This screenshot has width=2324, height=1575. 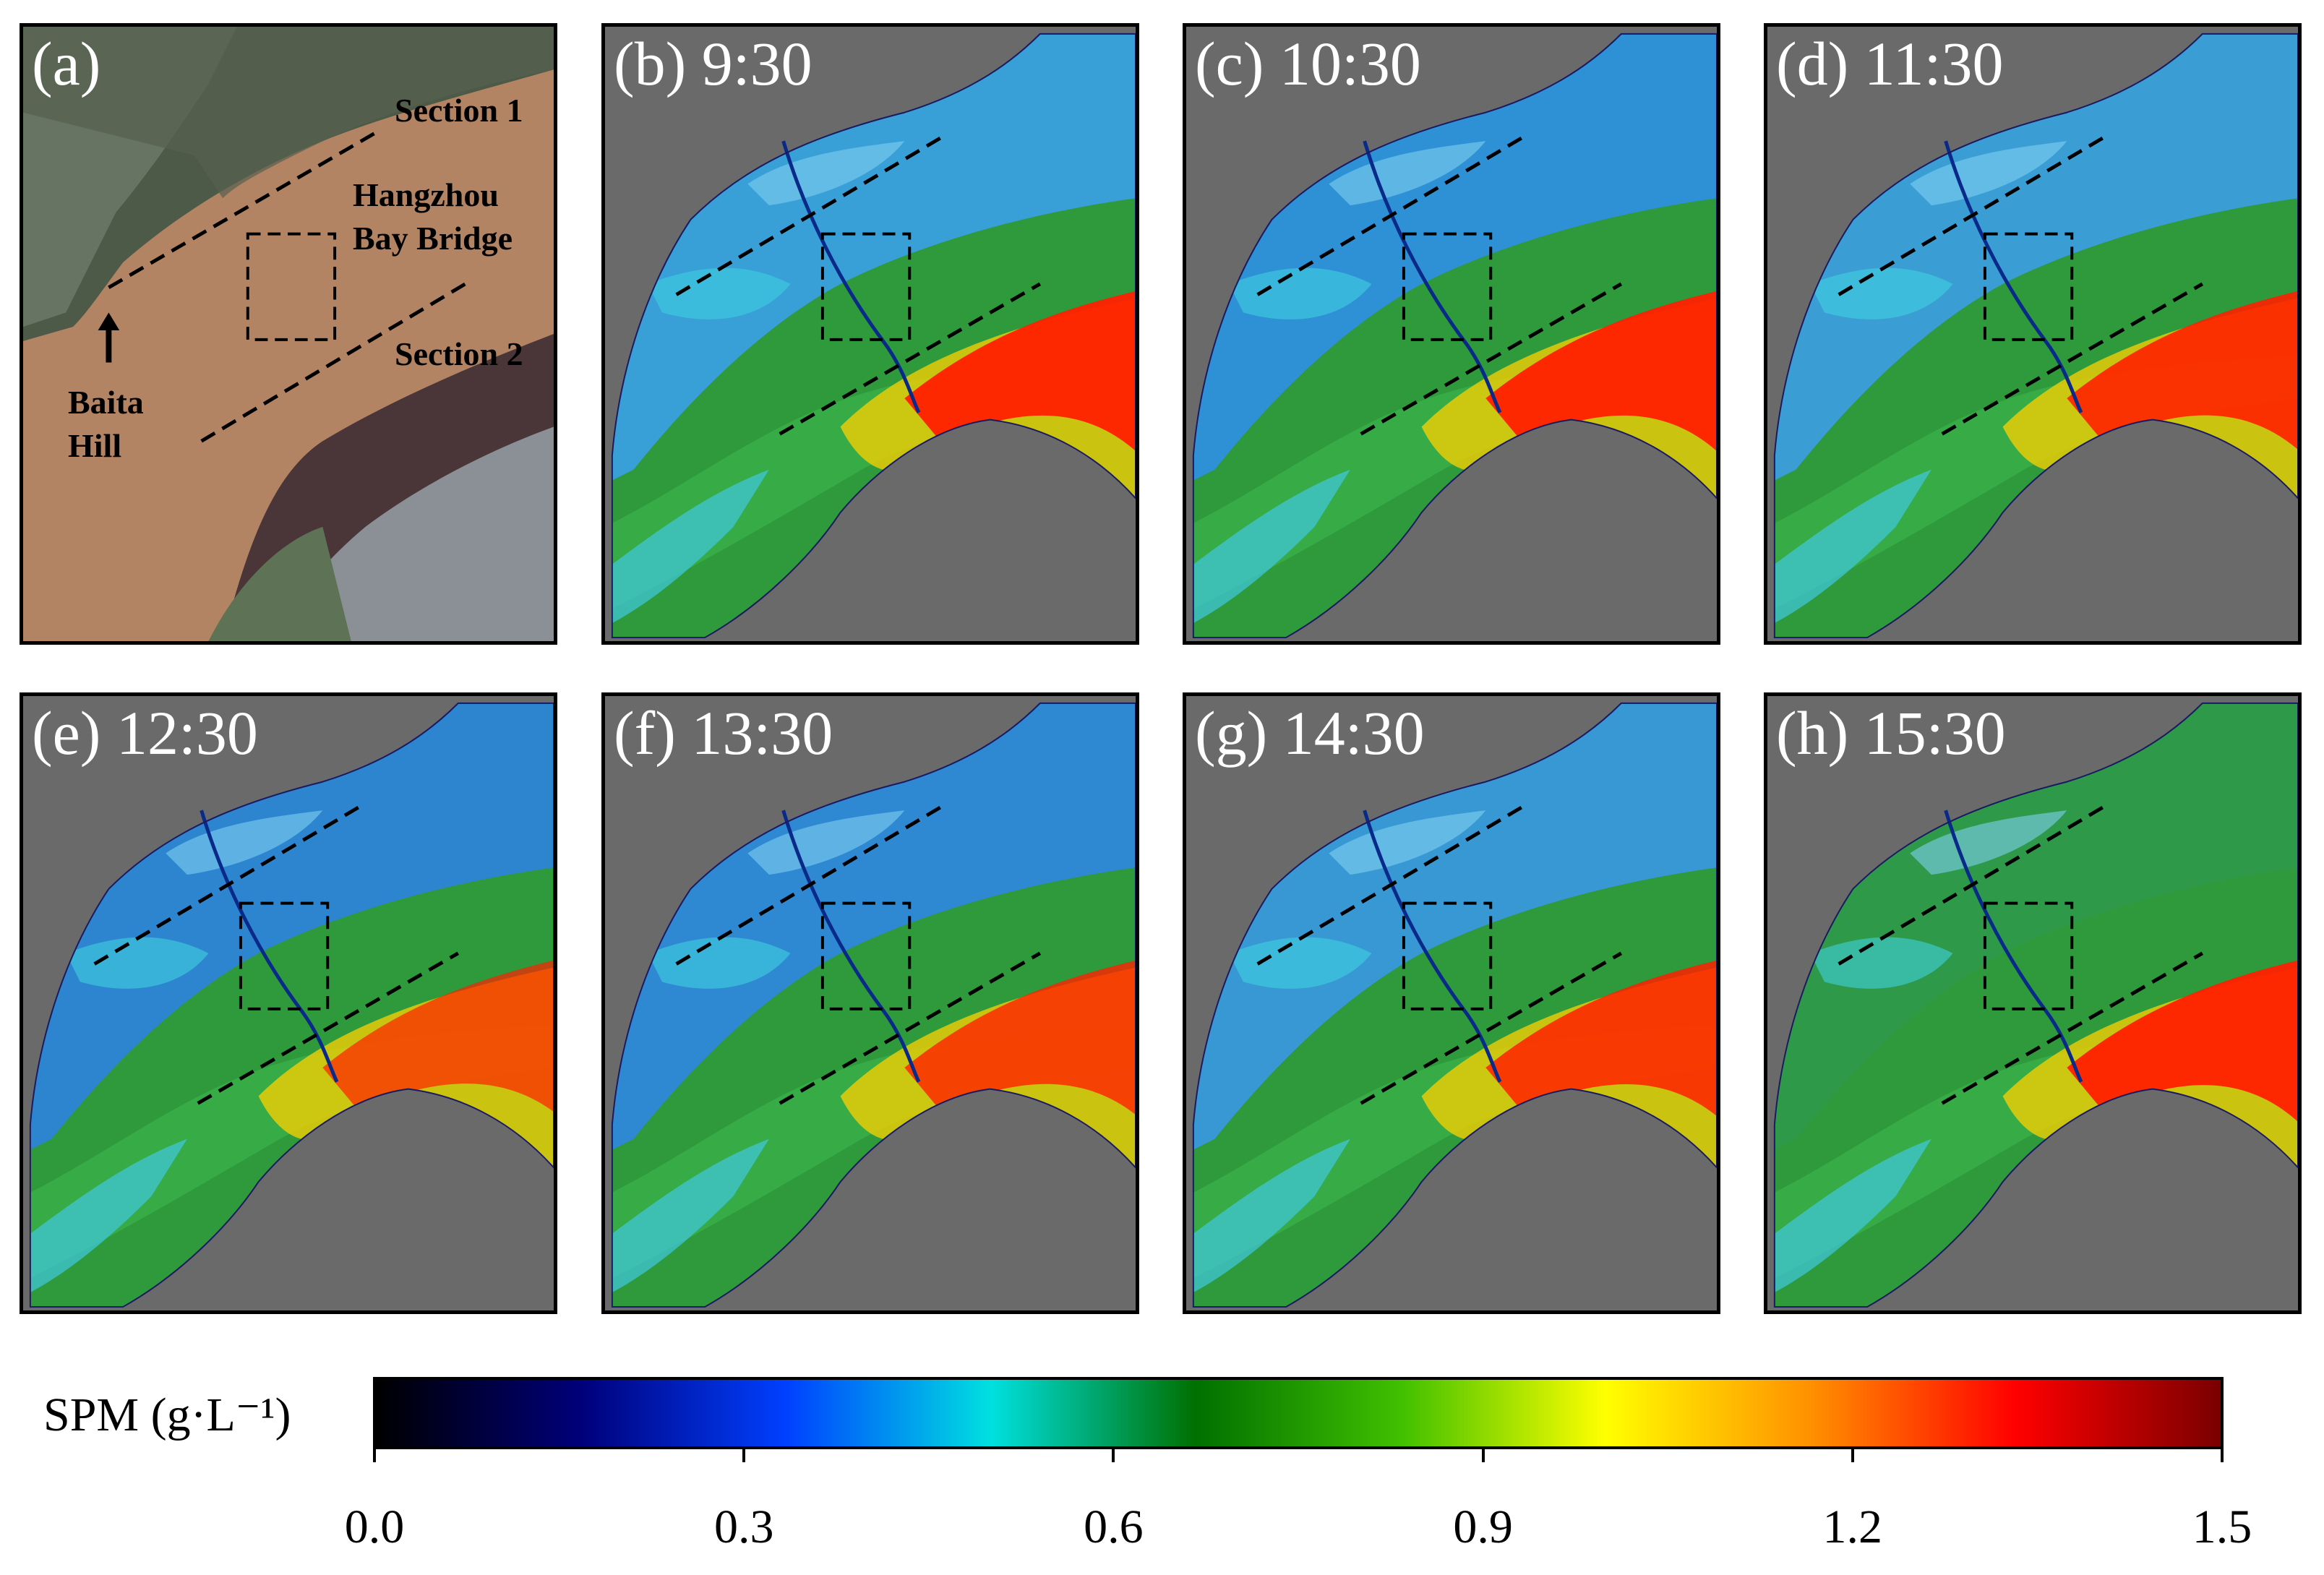 What do you see at coordinates (743, 1527) in the screenshot?
I see `colorbar-tick-label: 0.3` at bounding box center [743, 1527].